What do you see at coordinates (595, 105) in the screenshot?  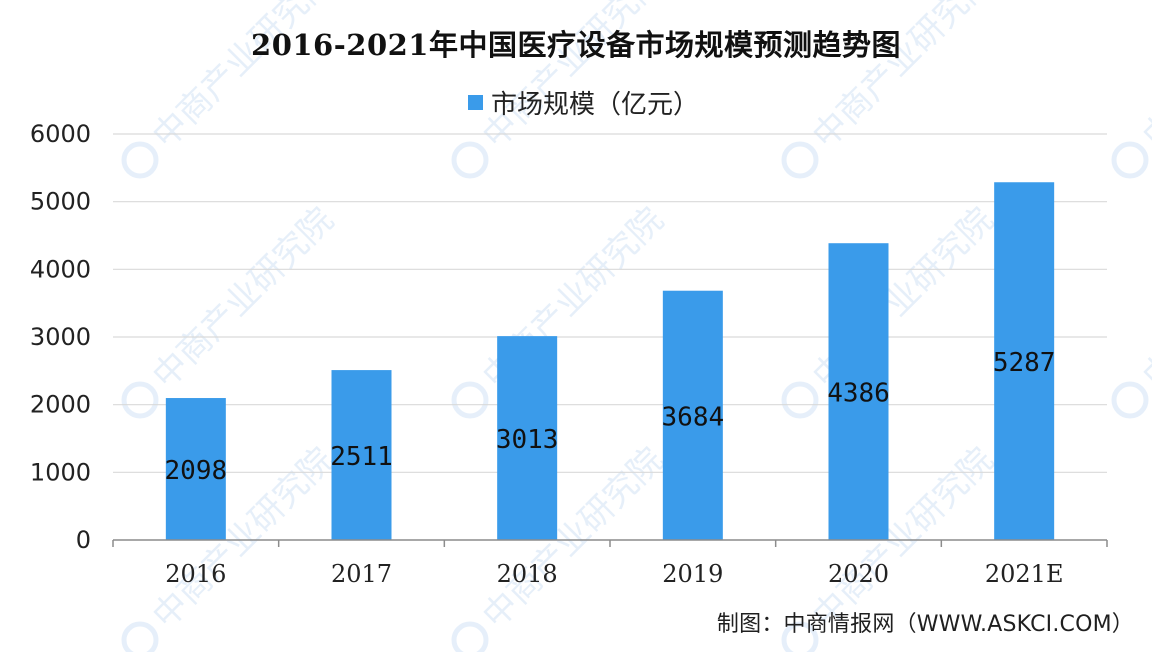 I see `legend-label: 市场规模（亿元）` at bounding box center [595, 105].